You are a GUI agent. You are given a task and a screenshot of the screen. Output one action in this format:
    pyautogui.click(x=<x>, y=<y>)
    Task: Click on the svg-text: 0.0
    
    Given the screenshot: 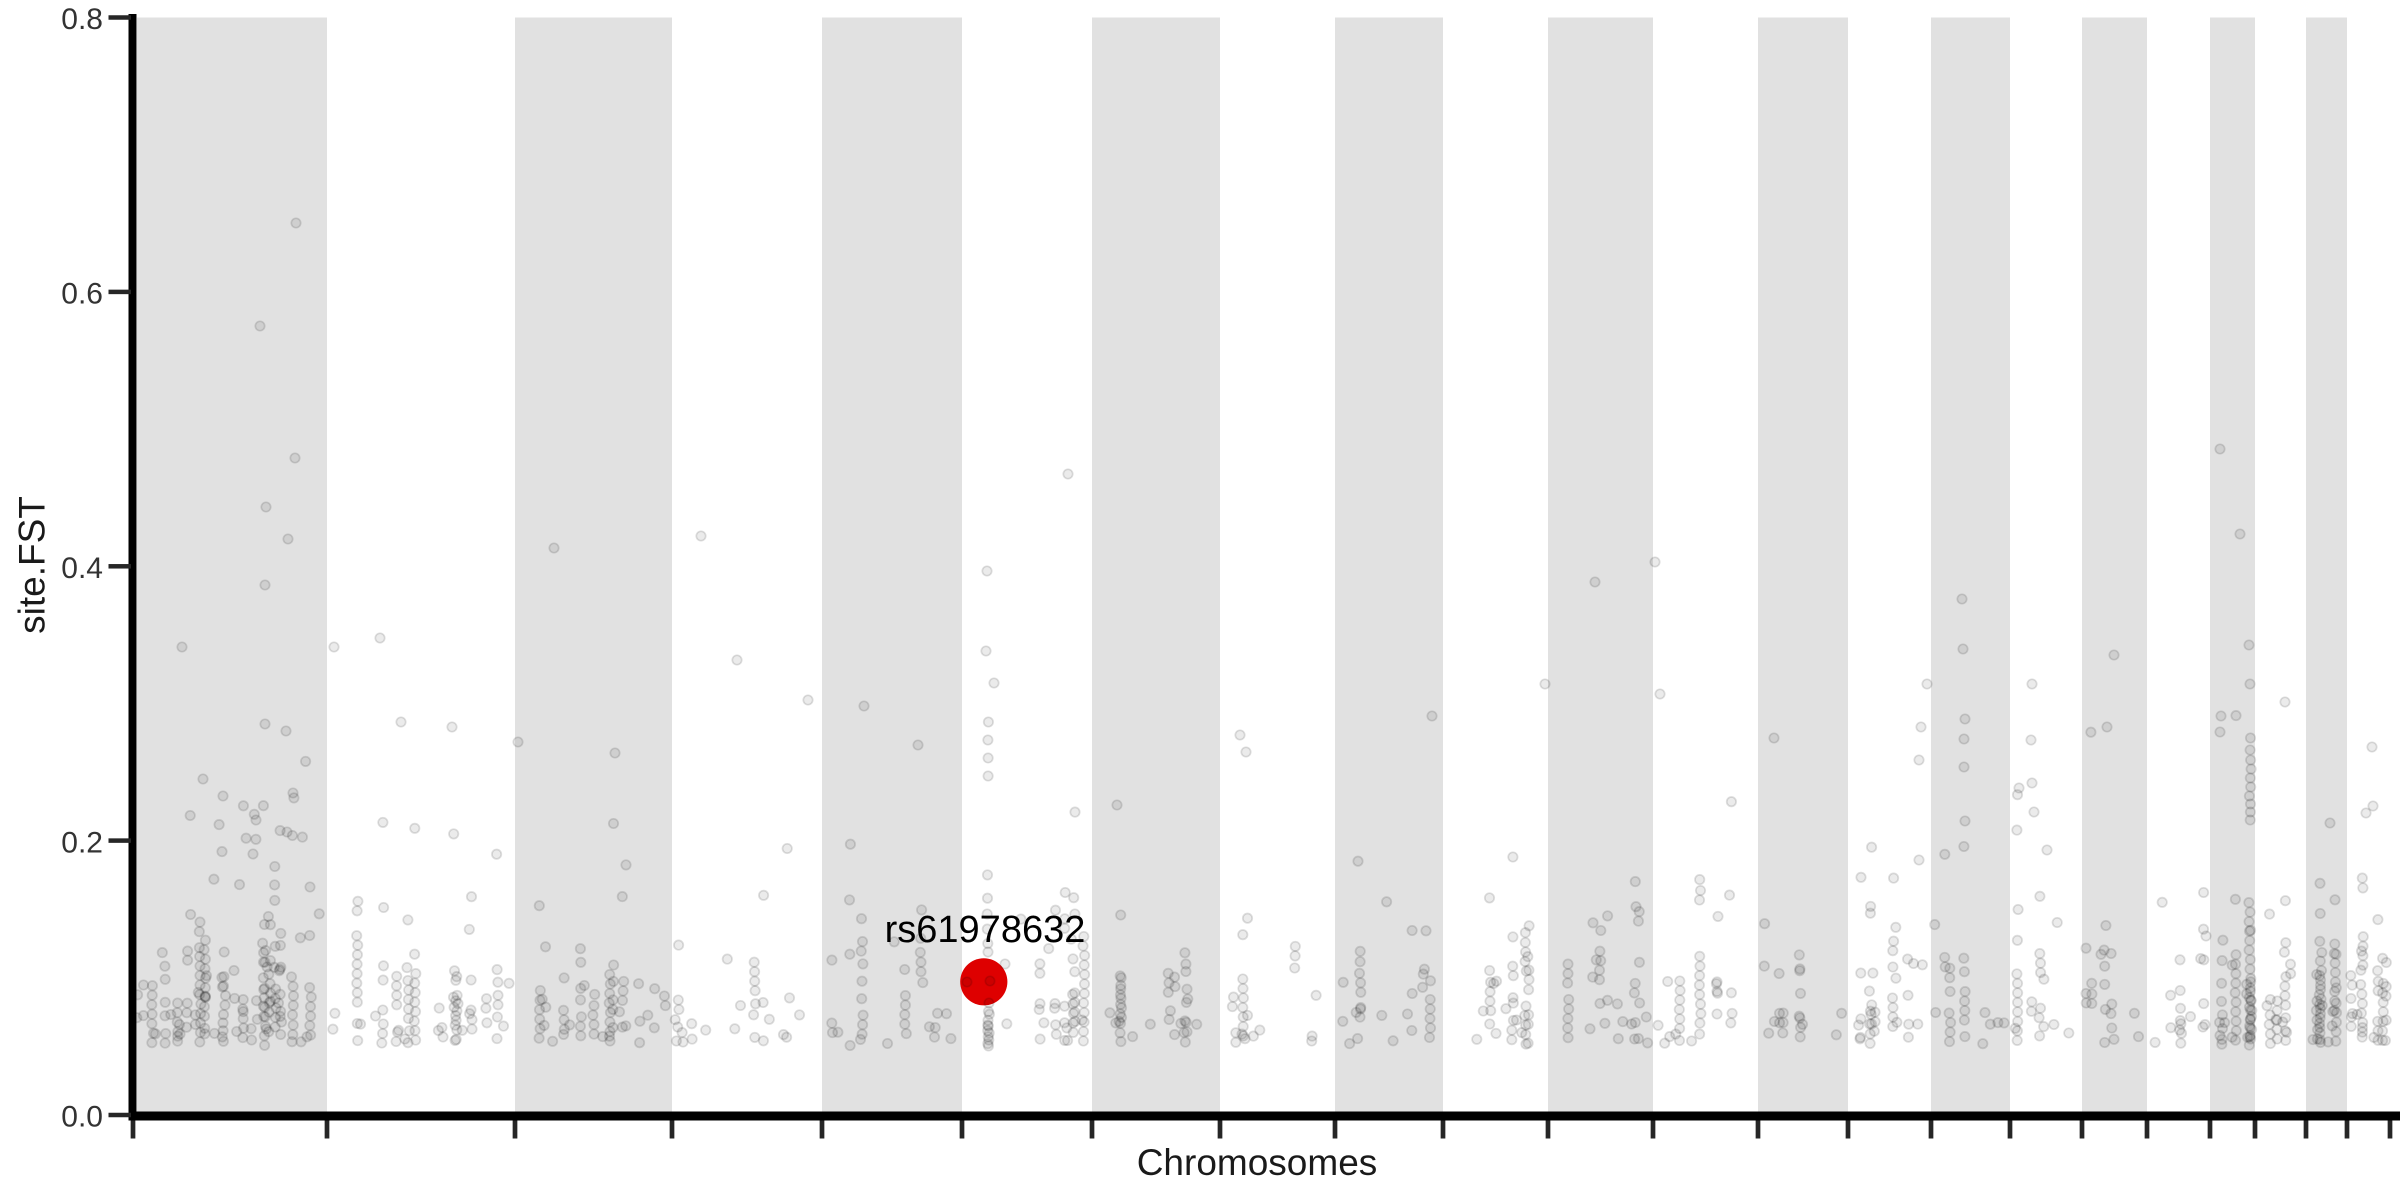 What is the action you would take?
    pyautogui.click(x=82, y=1117)
    